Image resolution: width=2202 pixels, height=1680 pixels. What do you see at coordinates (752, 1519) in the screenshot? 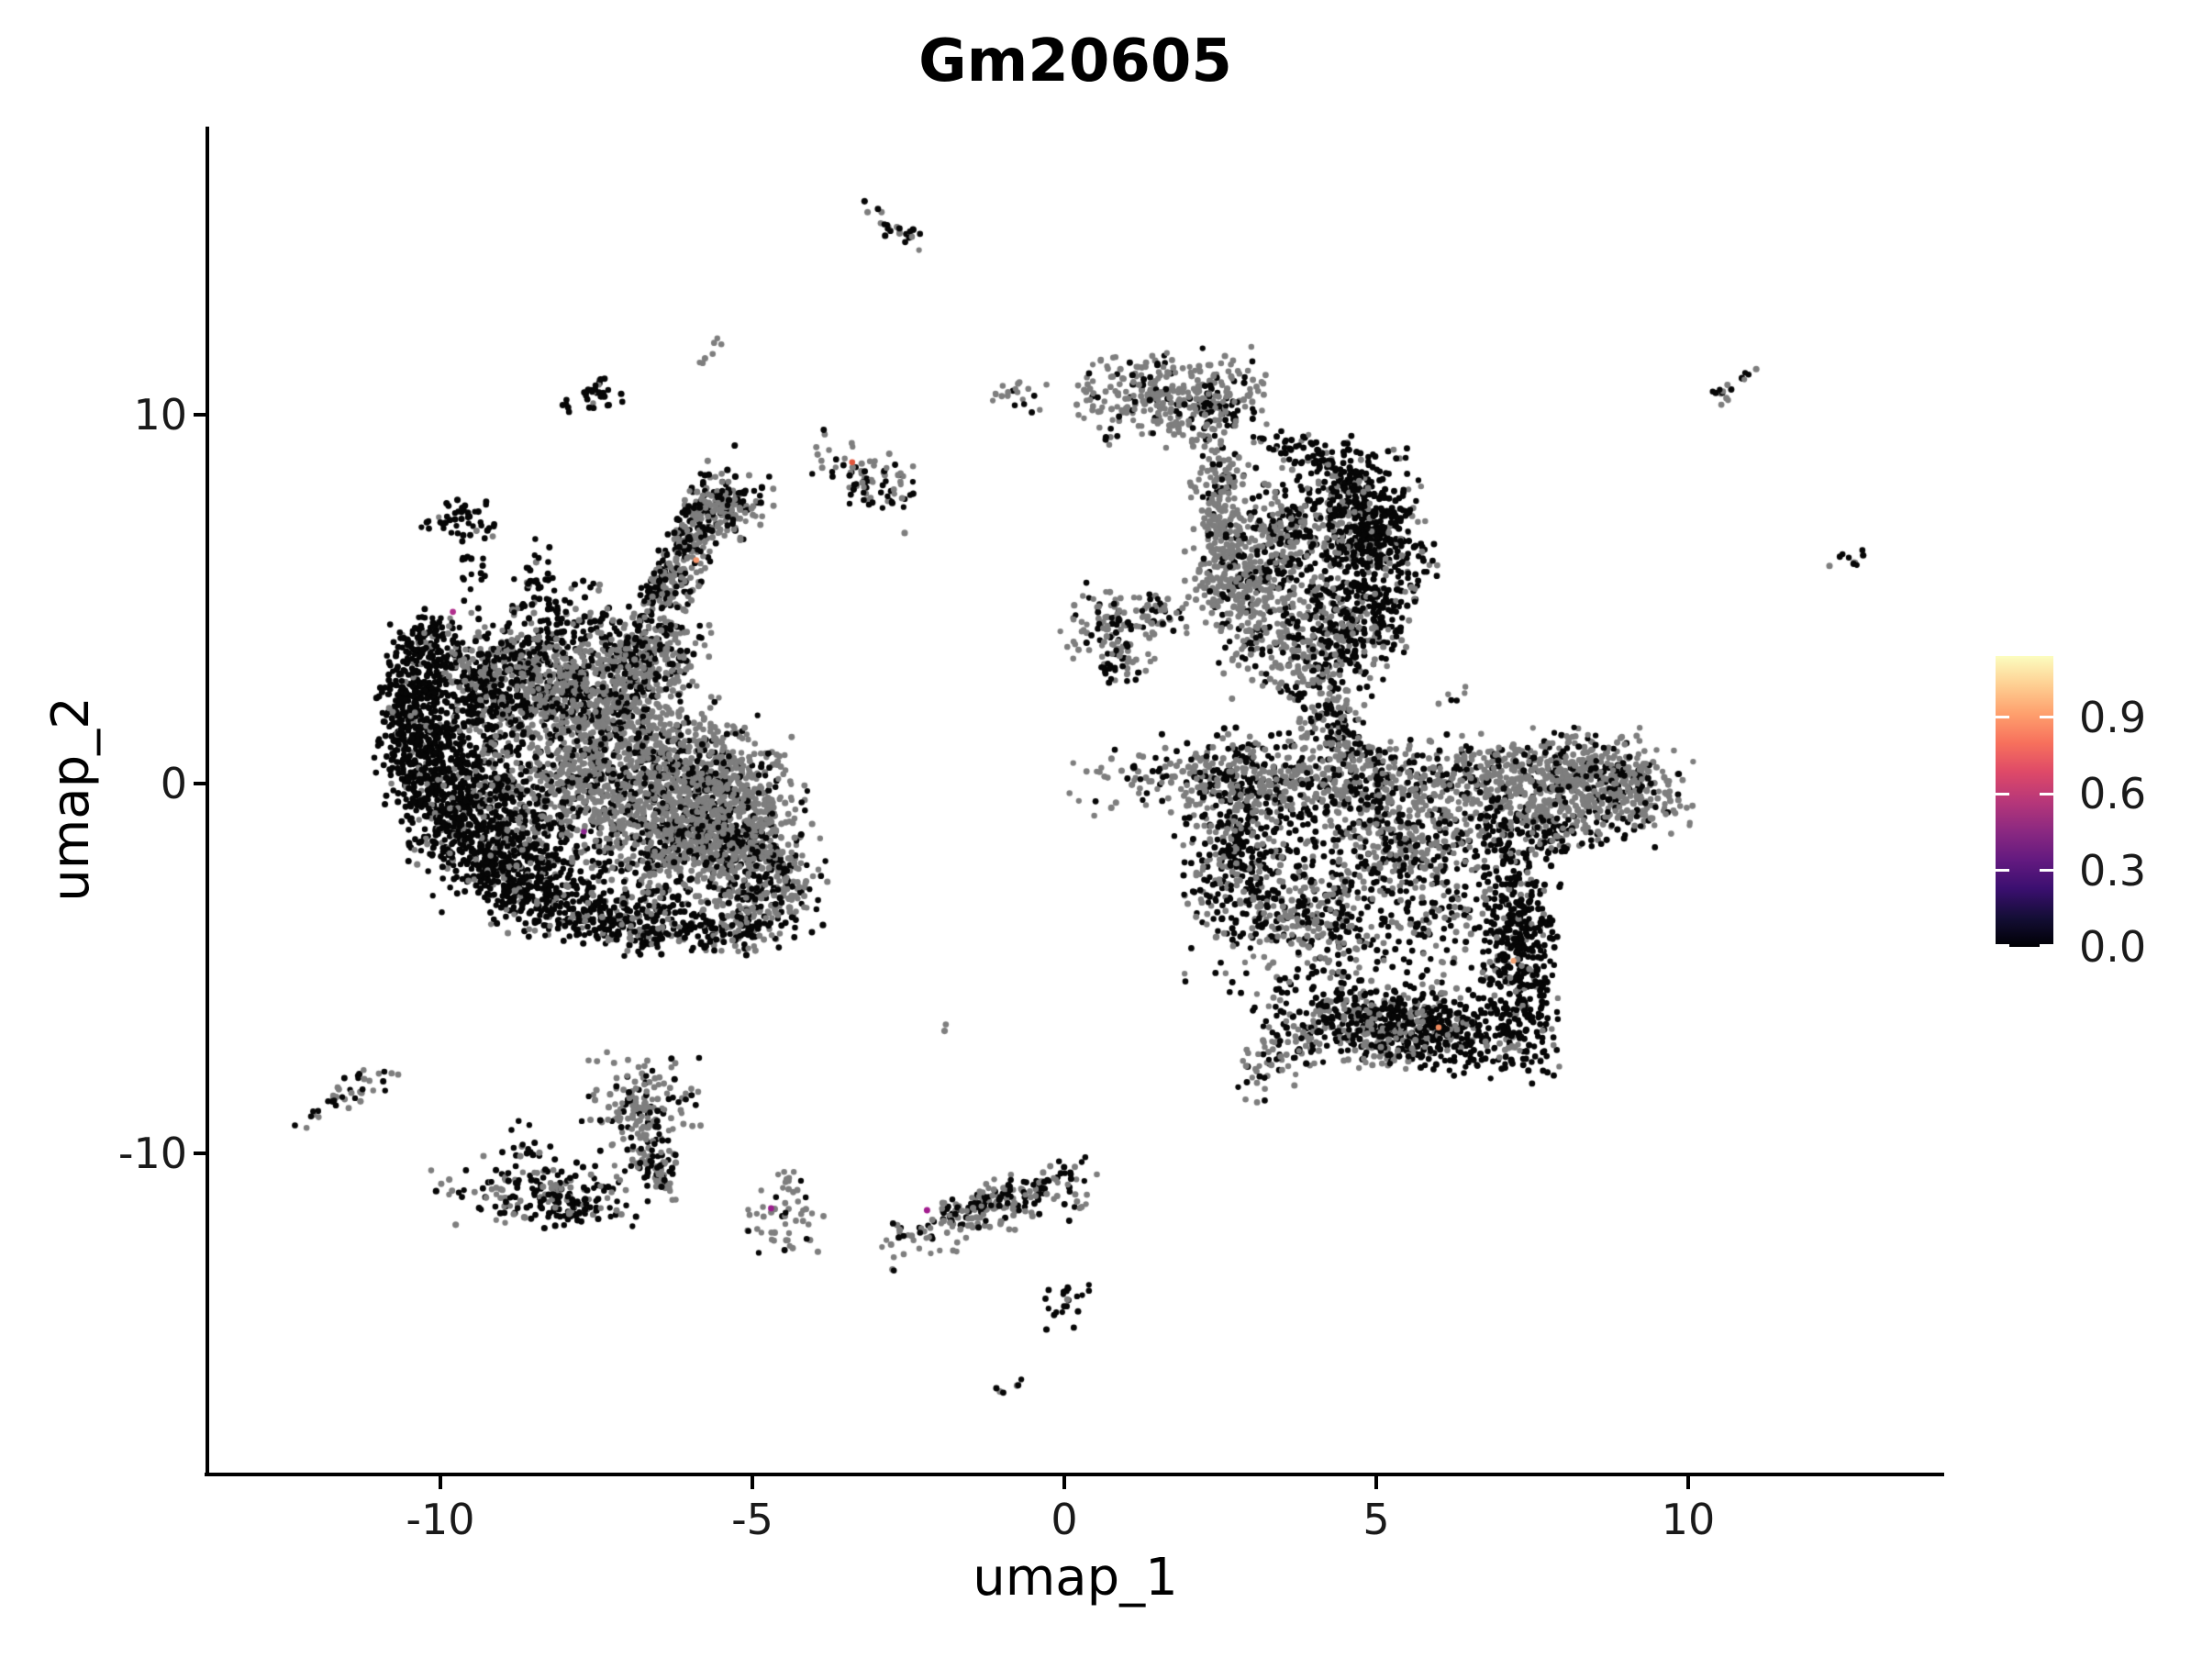
I see `x-tick-label: -5` at bounding box center [752, 1519].